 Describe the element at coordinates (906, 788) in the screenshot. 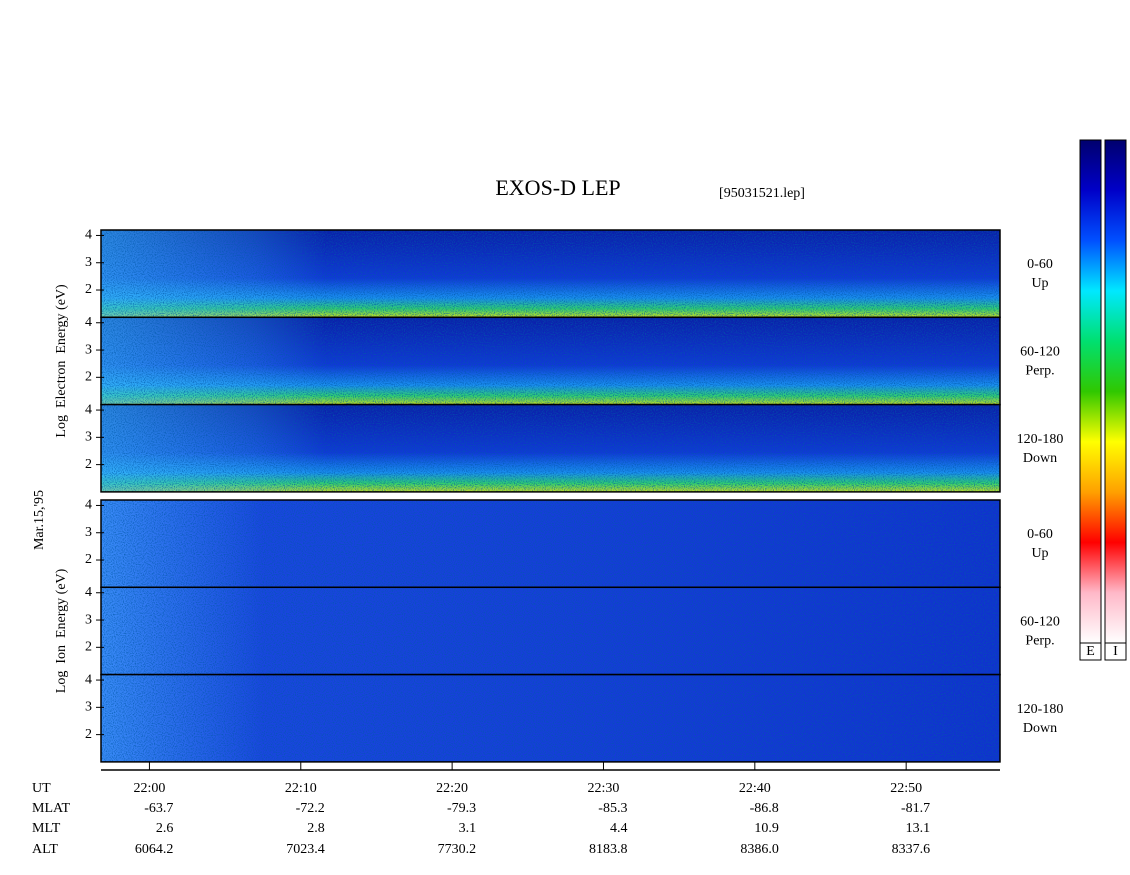

I see `x-tick-label: 22:50` at that location.